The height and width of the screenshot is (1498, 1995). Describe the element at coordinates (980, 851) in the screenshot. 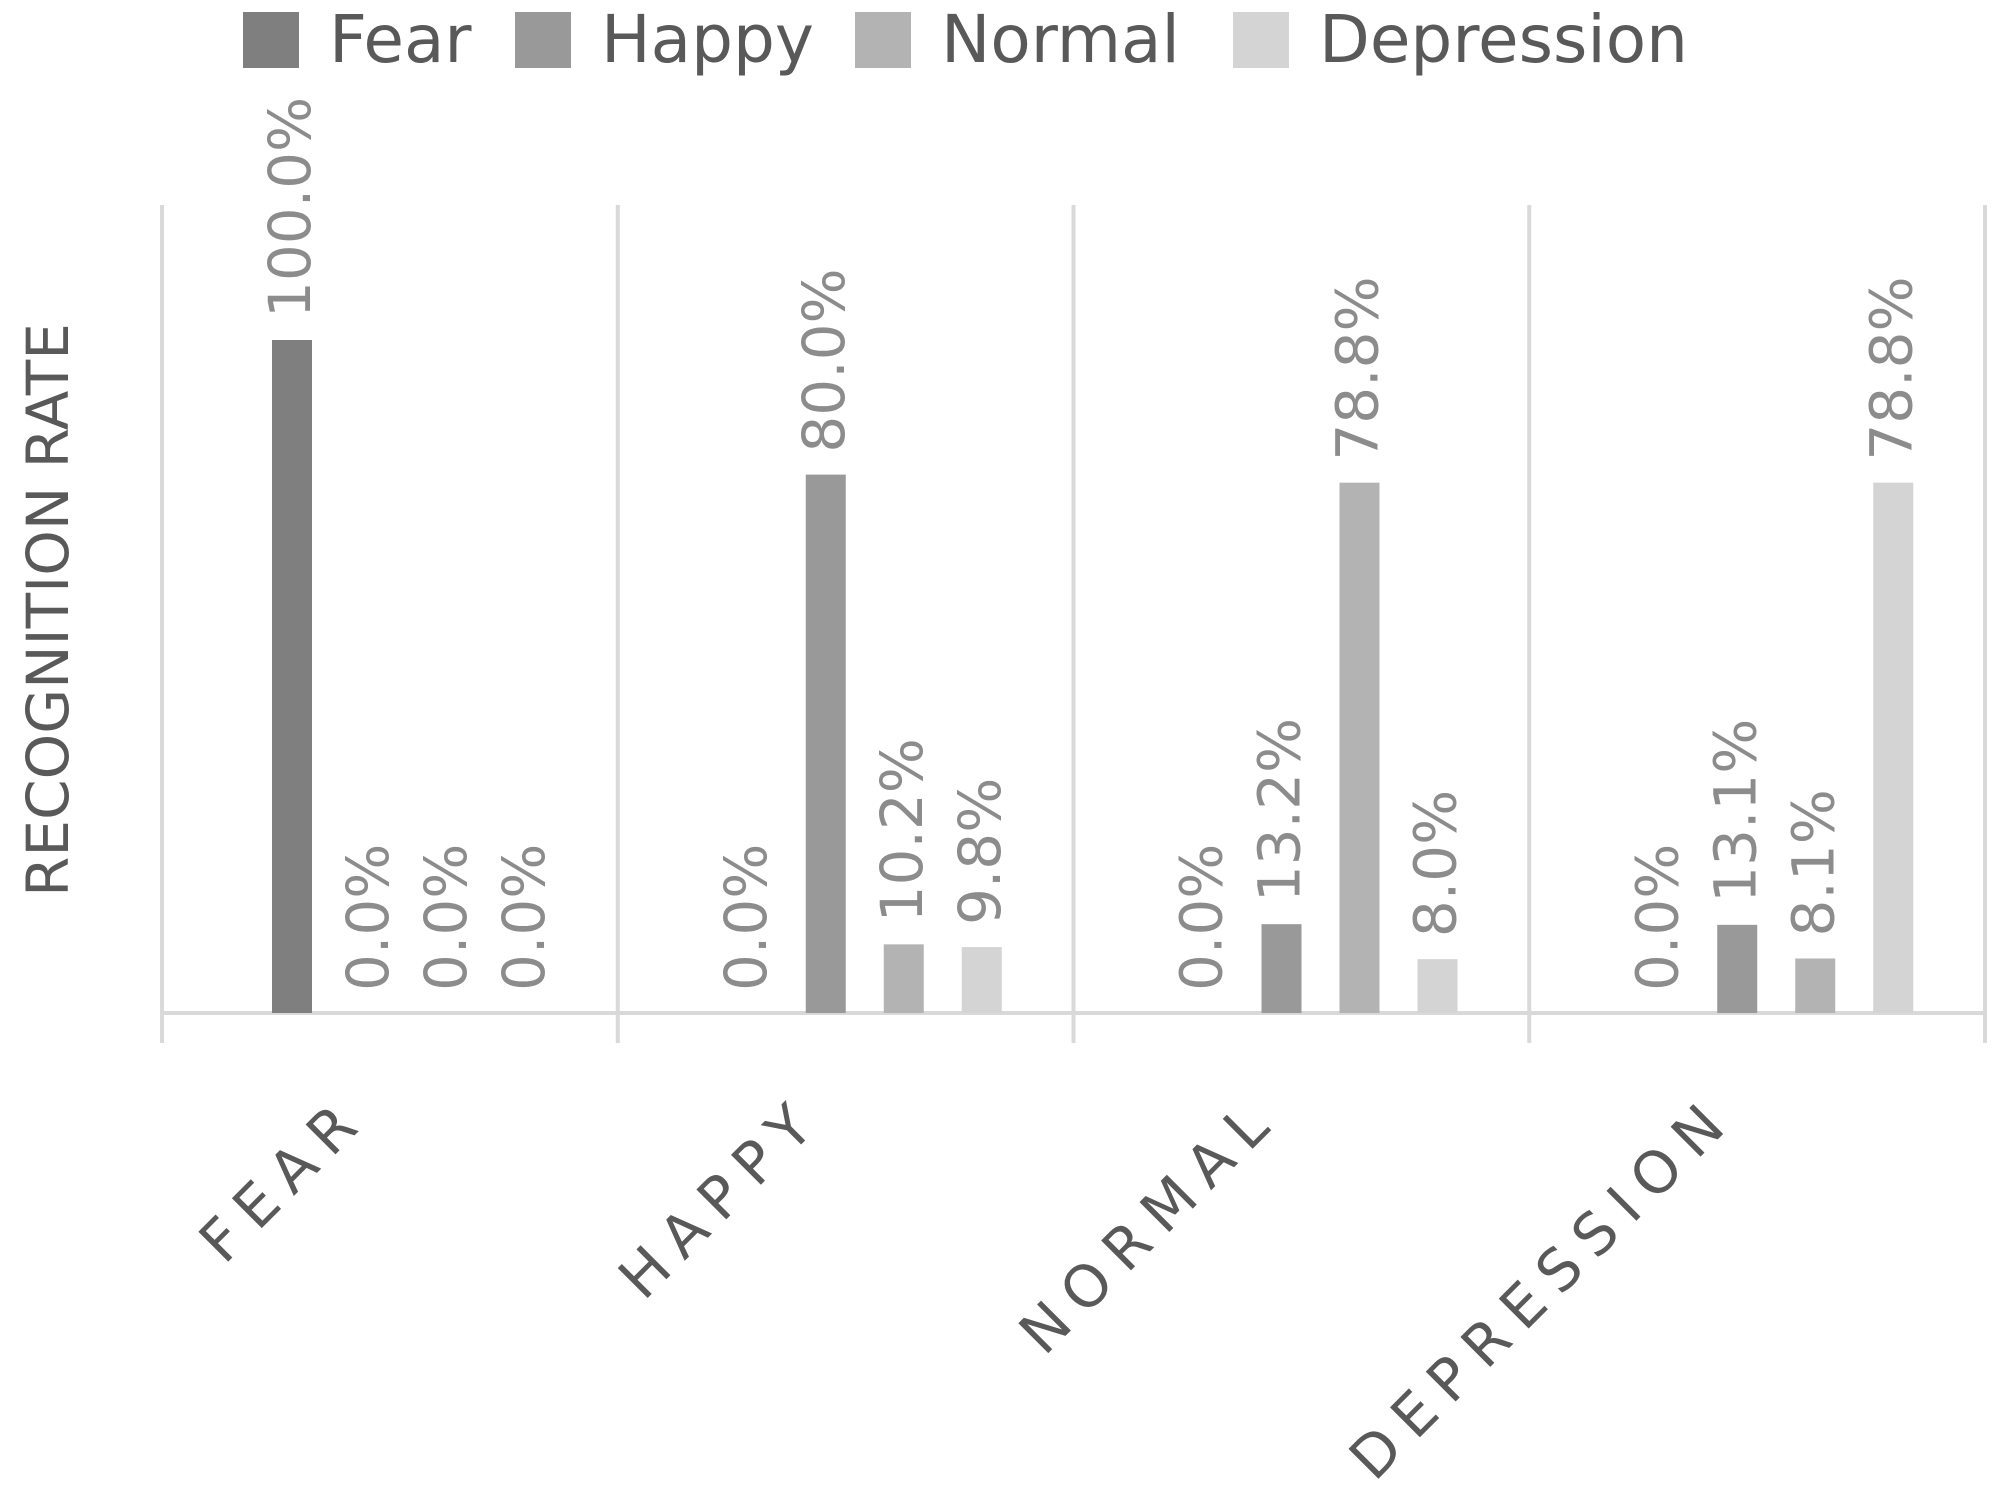

I see `data-label: 9.8%` at that location.